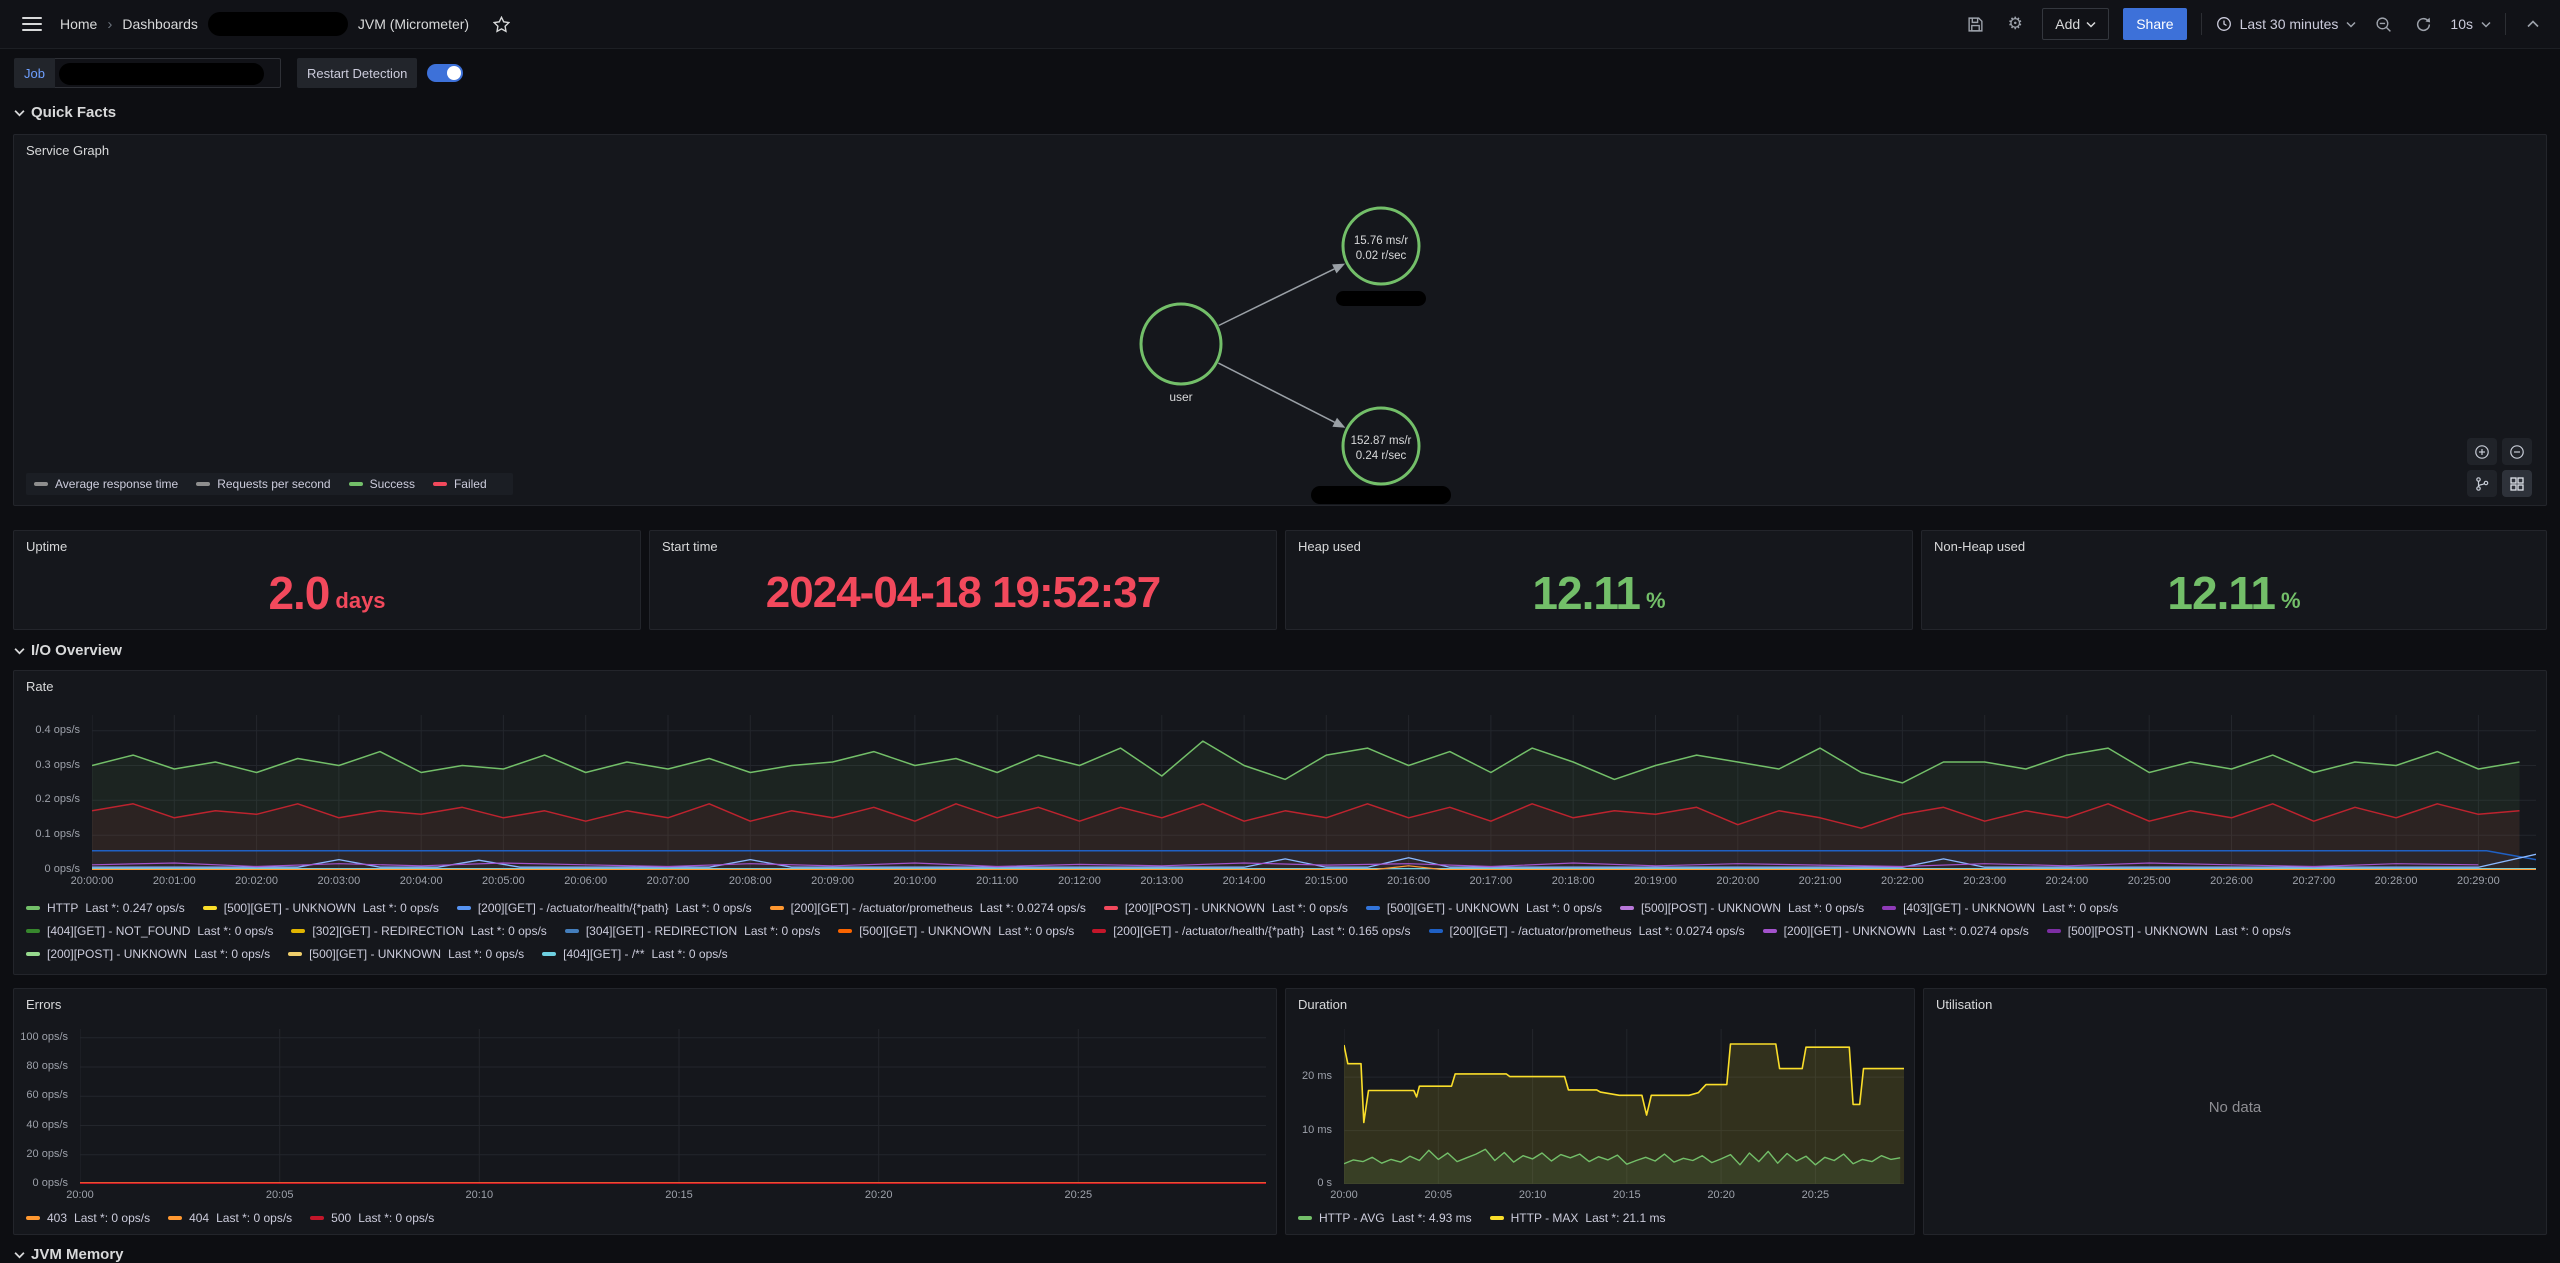 Image resolution: width=2560 pixels, height=1263 pixels. Describe the element at coordinates (69, 1254) in the screenshot. I see `section-jvm-memory: JVM Memory` at that location.